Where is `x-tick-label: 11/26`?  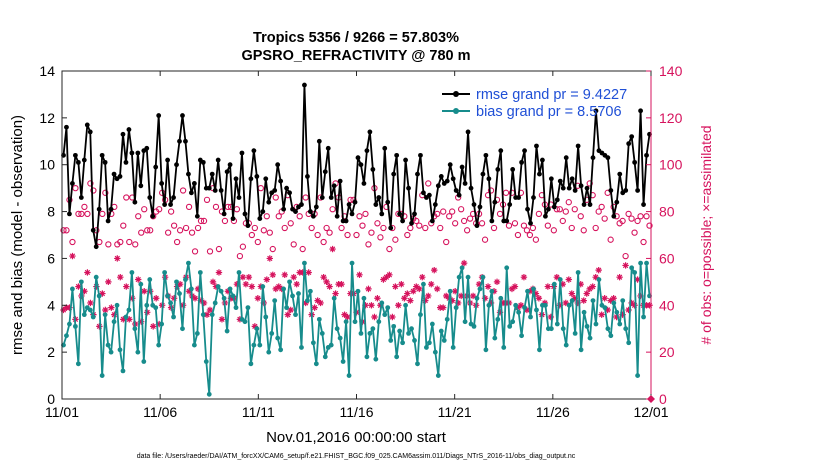
x-tick-label: 11/26 is located at coordinates (553, 412).